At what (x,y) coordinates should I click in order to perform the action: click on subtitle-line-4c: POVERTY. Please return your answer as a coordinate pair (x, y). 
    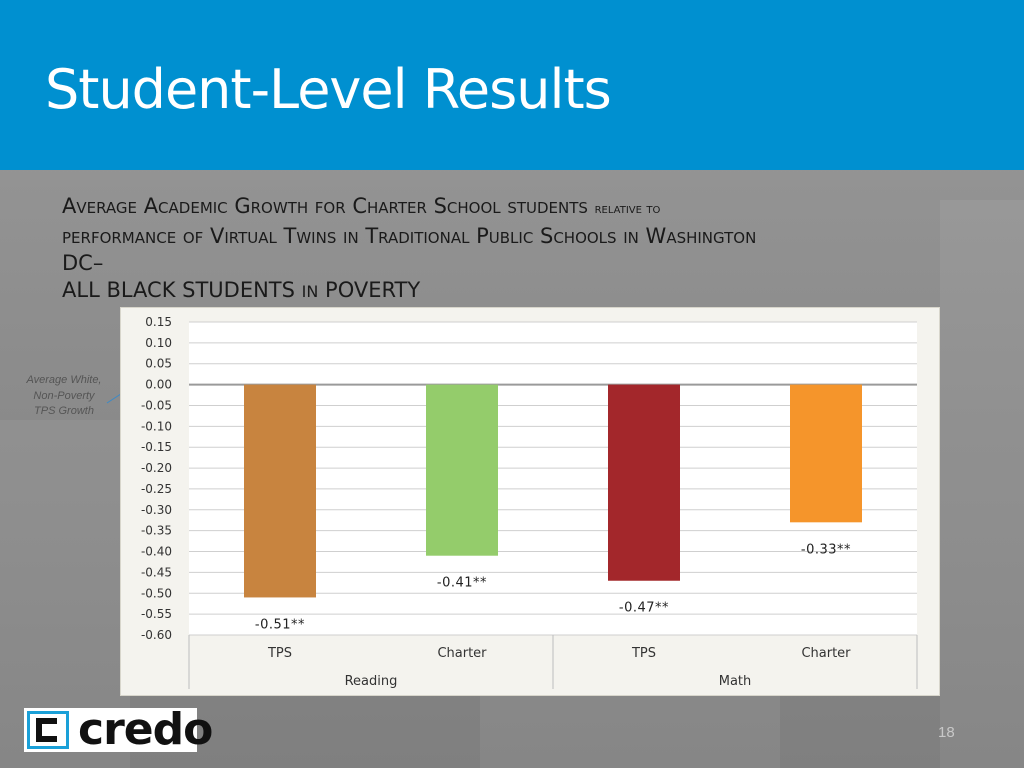
    Looking at the image, I should click on (373, 290).